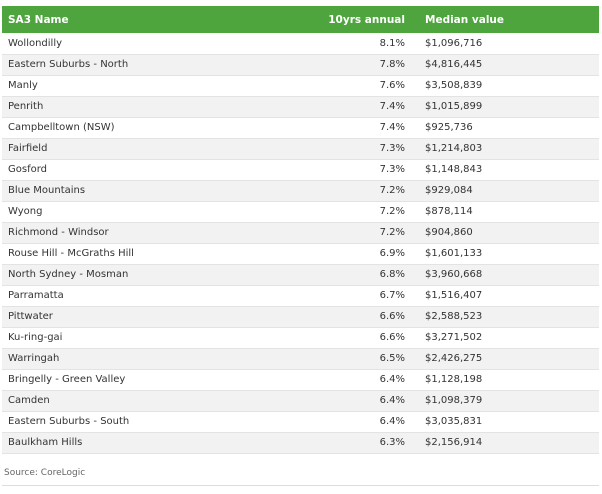  What do you see at coordinates (154, 359) in the screenshot?
I see `cell-name: Warringah` at bounding box center [154, 359].